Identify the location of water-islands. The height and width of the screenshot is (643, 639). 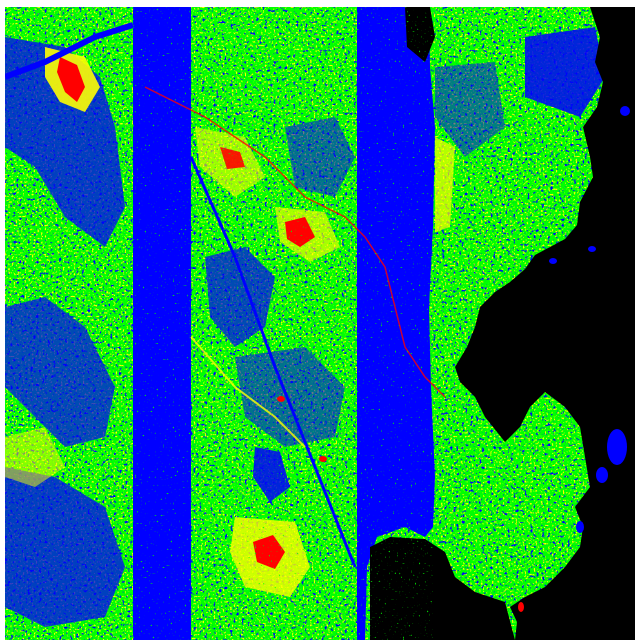
(589, 319).